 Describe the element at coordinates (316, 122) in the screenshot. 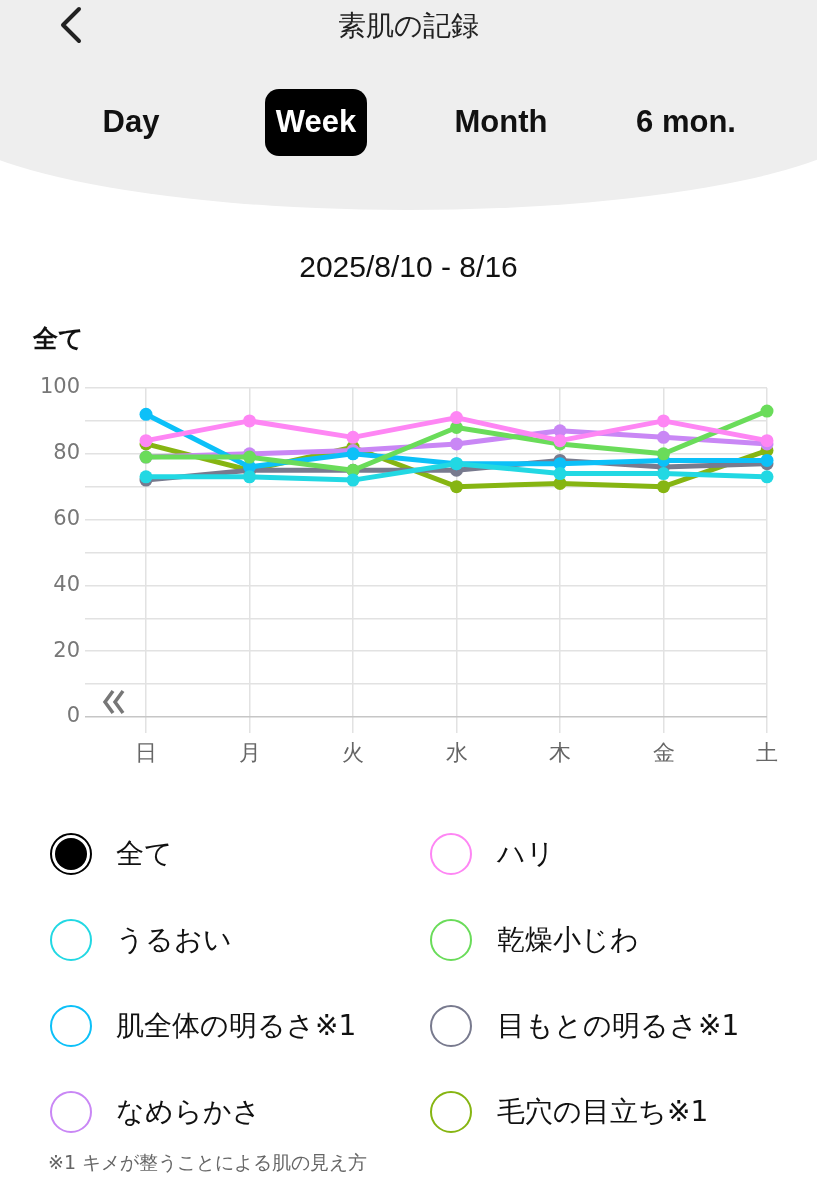

I see `text: Week` at that location.